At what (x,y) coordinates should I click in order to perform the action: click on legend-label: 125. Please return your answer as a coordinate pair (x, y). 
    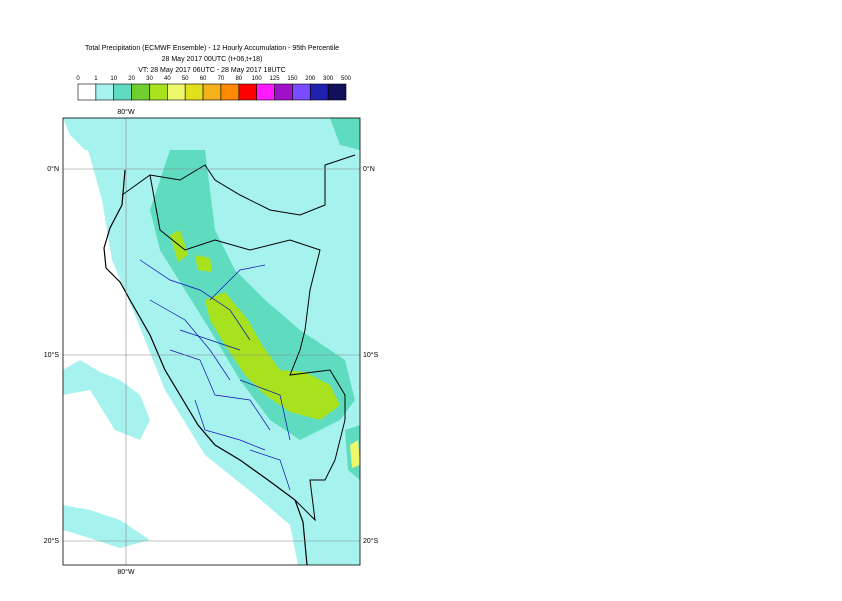
    Looking at the image, I should click on (275, 79).